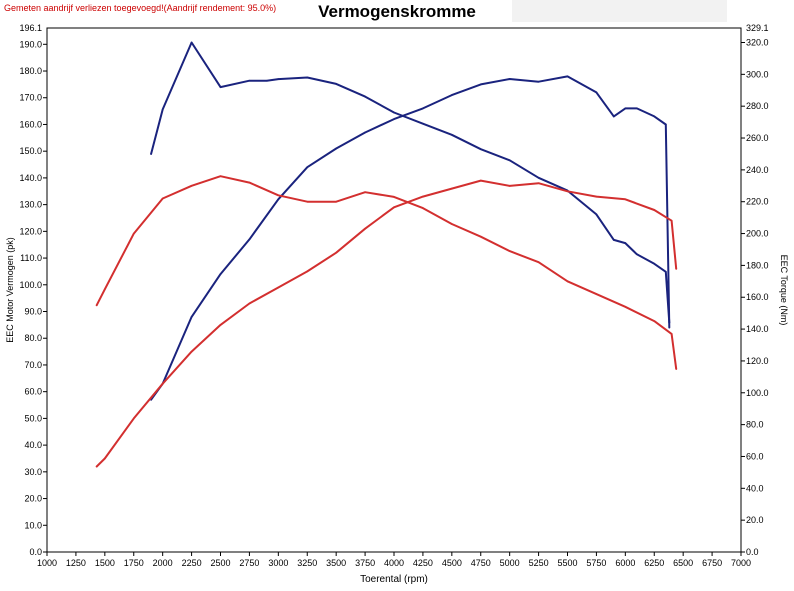 Image resolution: width=794 pixels, height=591 pixels. Describe the element at coordinates (757, 297) in the screenshot. I see `y-right-tick-label: 160.0` at that location.